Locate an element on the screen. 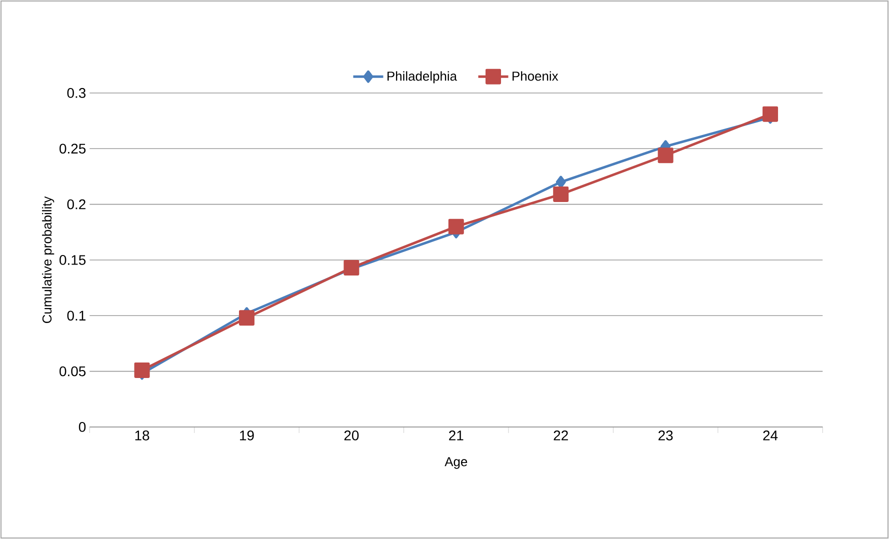 This screenshot has width=889, height=539. y-axis-title: Cumulative probability is located at coordinates (48, 260).